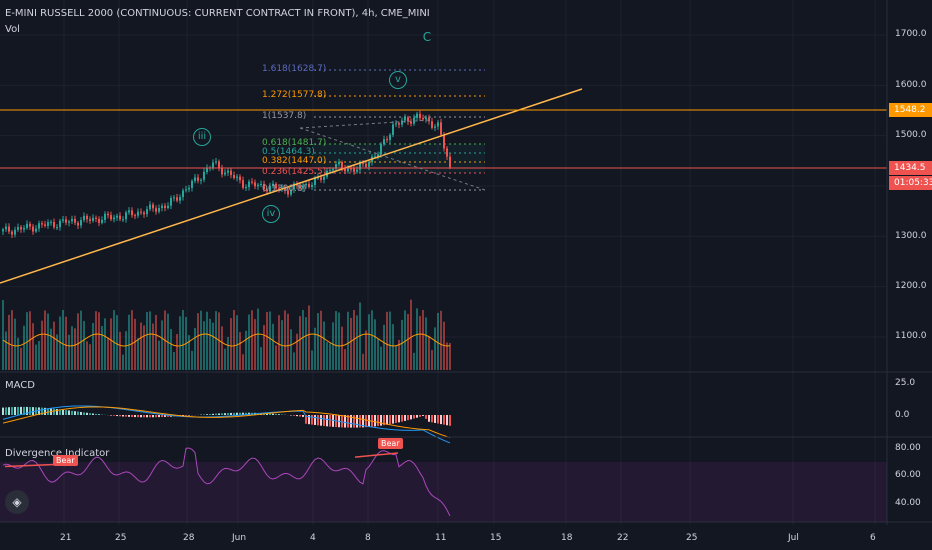 This screenshot has height=550, width=932. What do you see at coordinates (908, 448) in the screenshot?
I see `div-tick: 80.00` at bounding box center [908, 448].